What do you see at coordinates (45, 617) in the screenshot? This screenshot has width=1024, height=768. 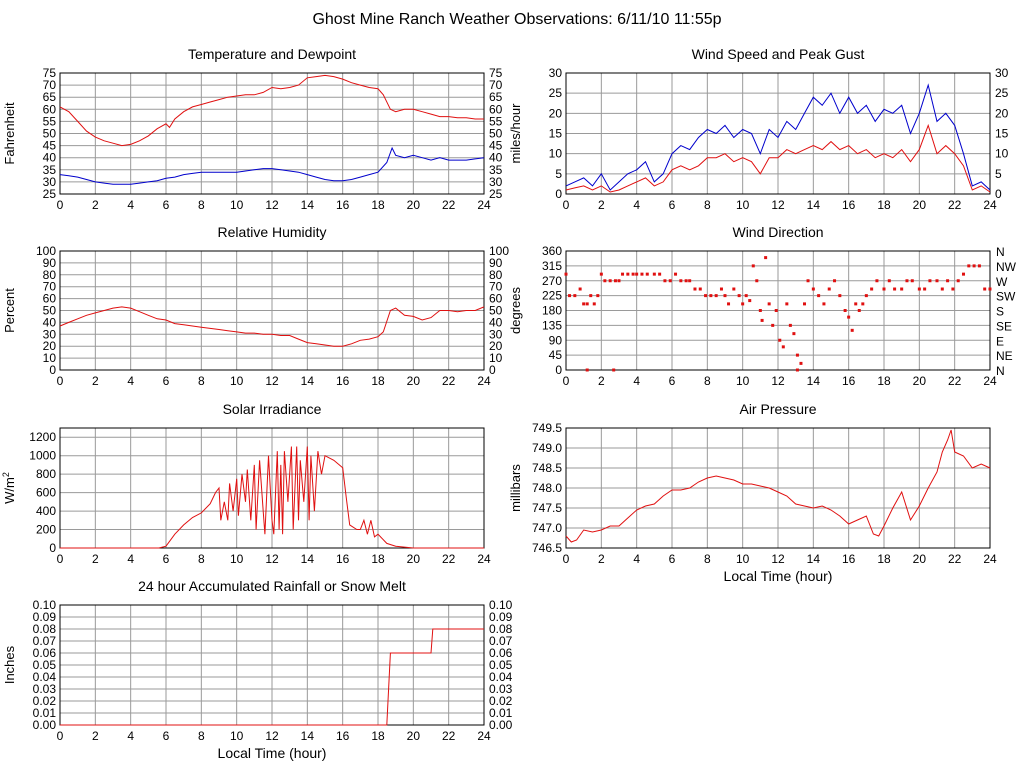 I see `rain-ytick-label: 0.09` at bounding box center [45, 617].